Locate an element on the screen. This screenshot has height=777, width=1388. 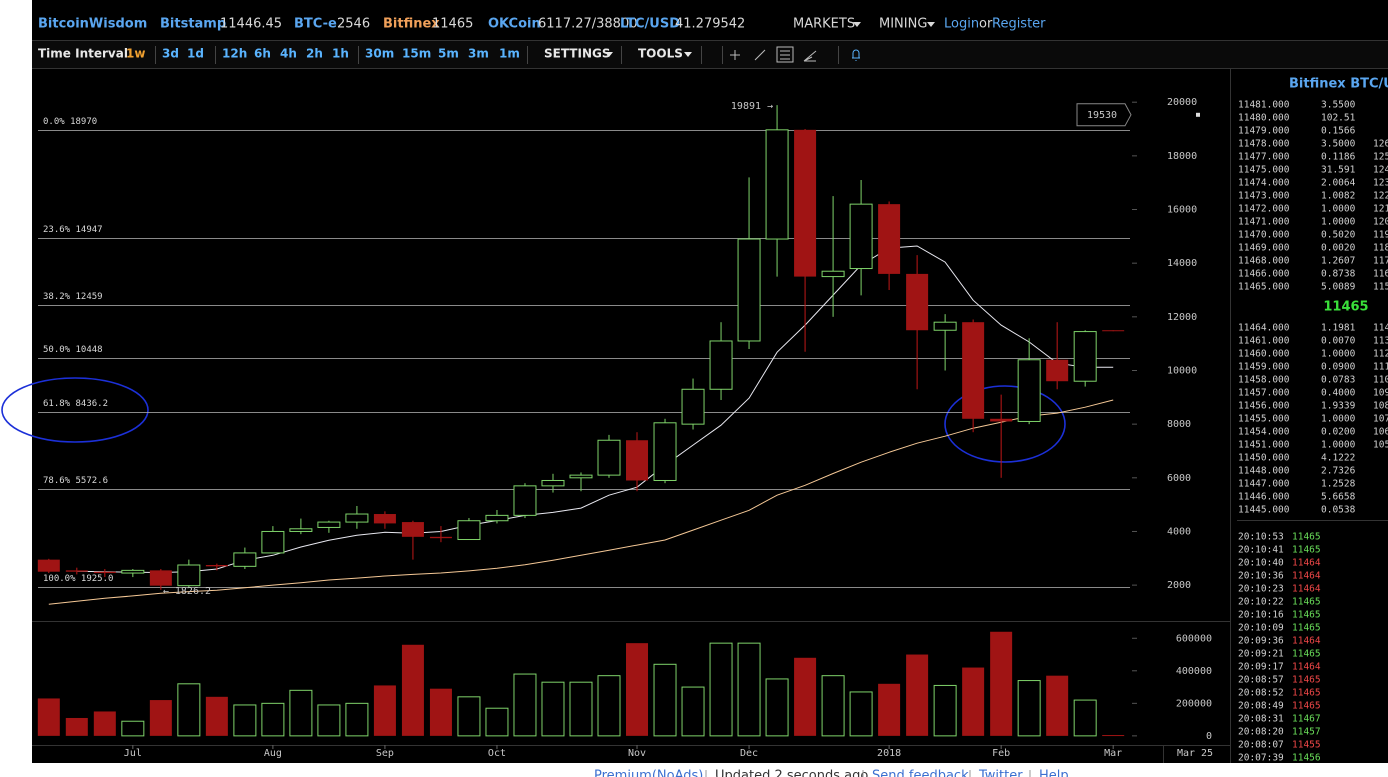
y-tick-label: 12000 is located at coordinates (1182, 317).